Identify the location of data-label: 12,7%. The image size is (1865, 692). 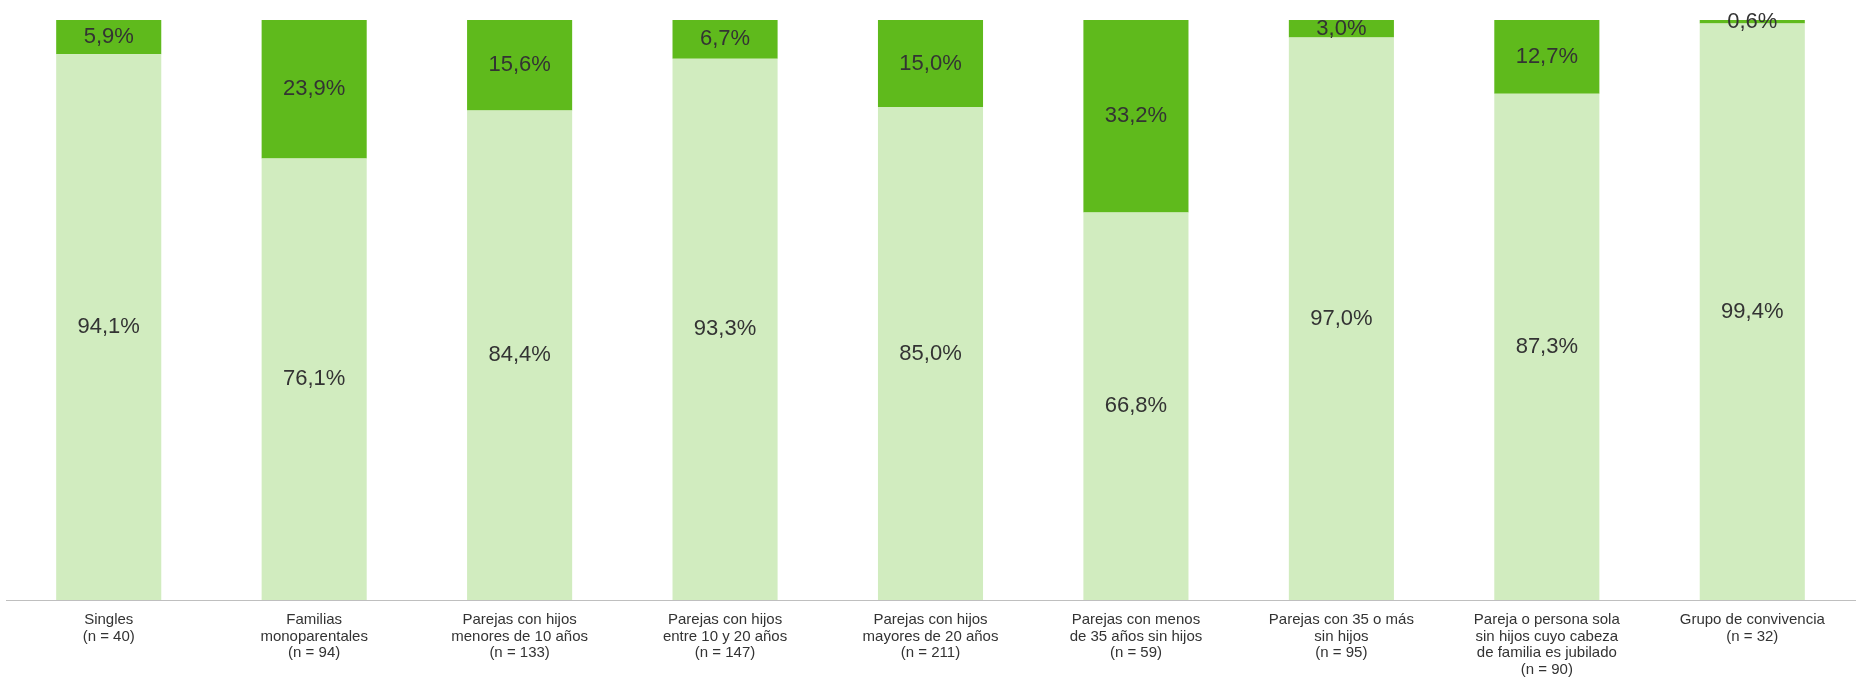
(1547, 55).